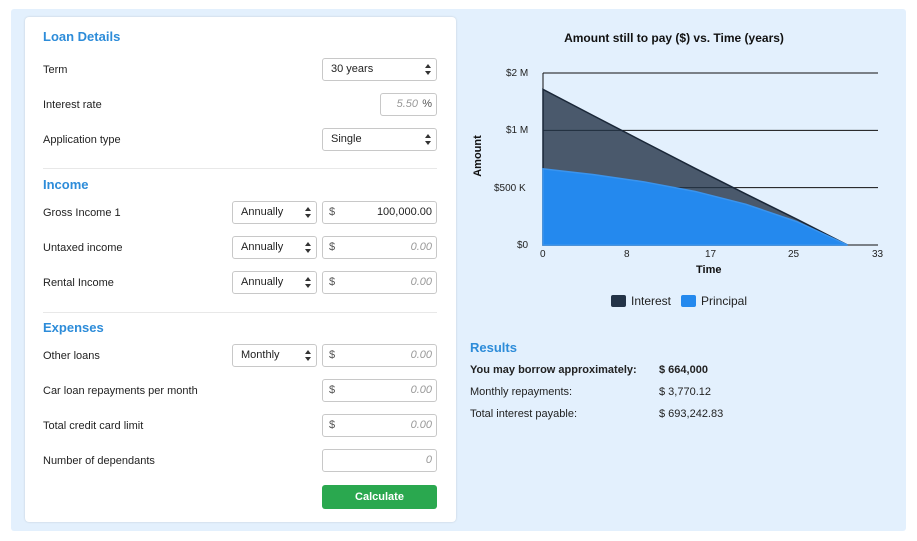 Image resolution: width=917 pixels, height=541 pixels. I want to click on monthly-repayments-label: Monthly repayments:, so click(521, 392).